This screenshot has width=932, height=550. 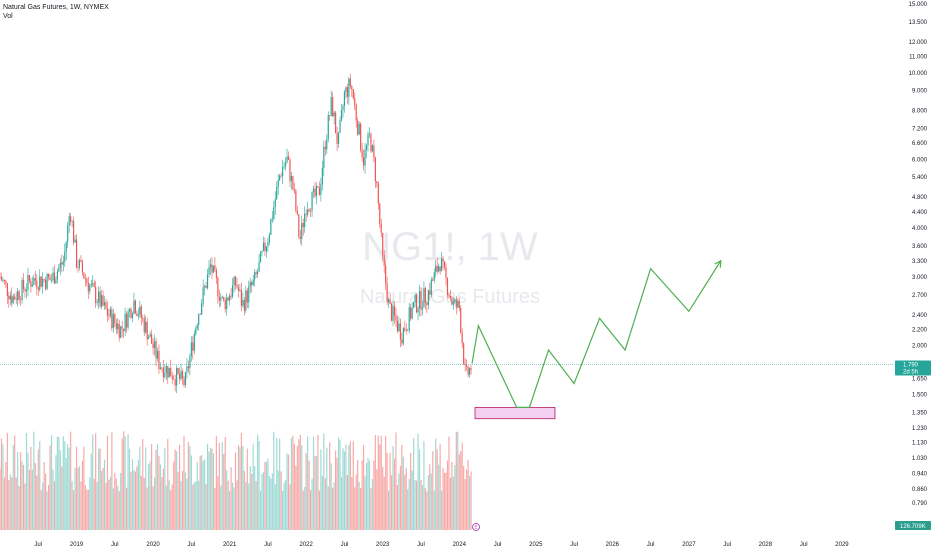 I want to click on support-zone-rectangle, so click(x=515, y=413).